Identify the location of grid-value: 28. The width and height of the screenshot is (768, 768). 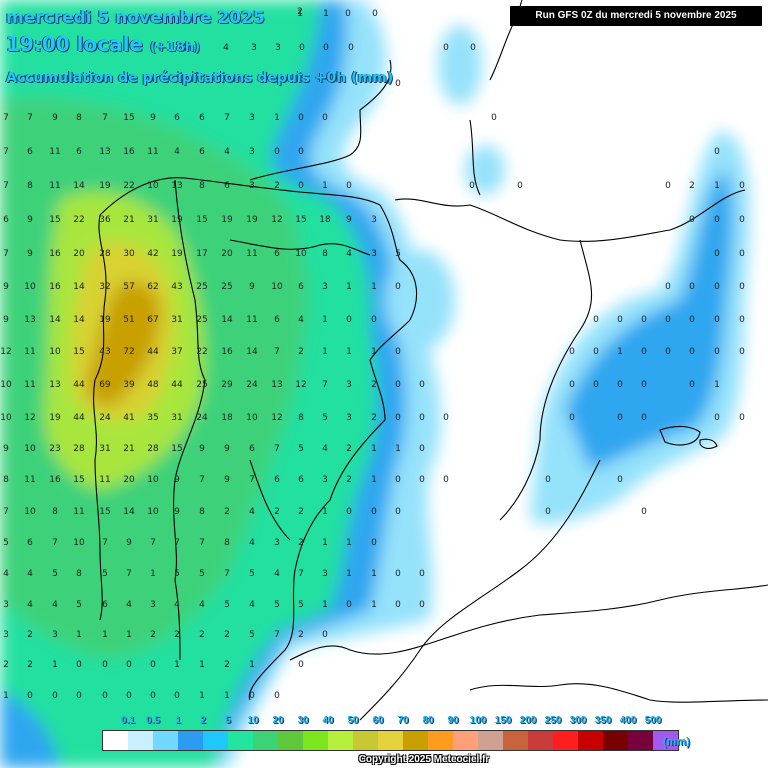
(79, 449).